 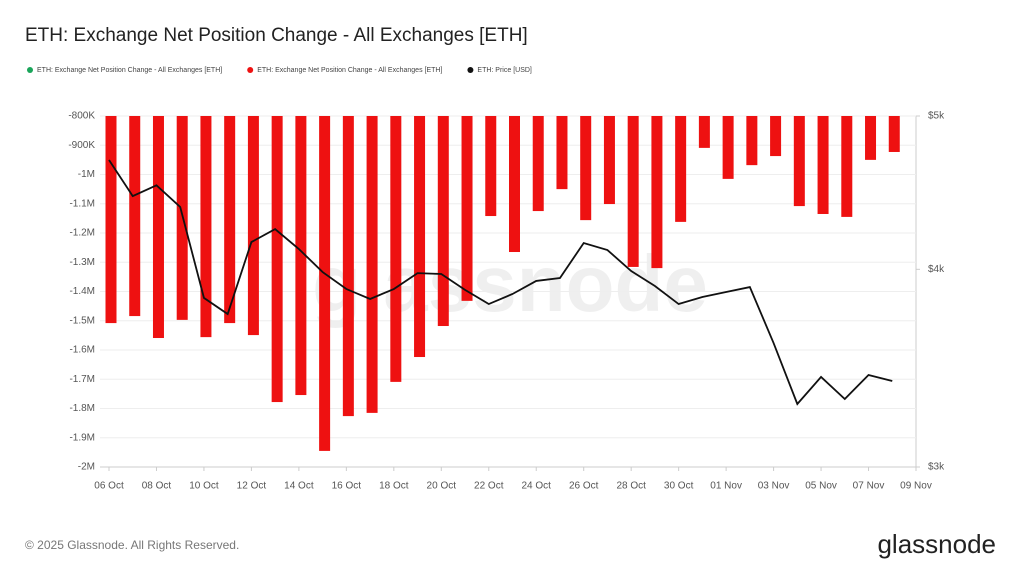 What do you see at coordinates (81, 145) in the screenshot?
I see `y-tick-label: -900K` at bounding box center [81, 145].